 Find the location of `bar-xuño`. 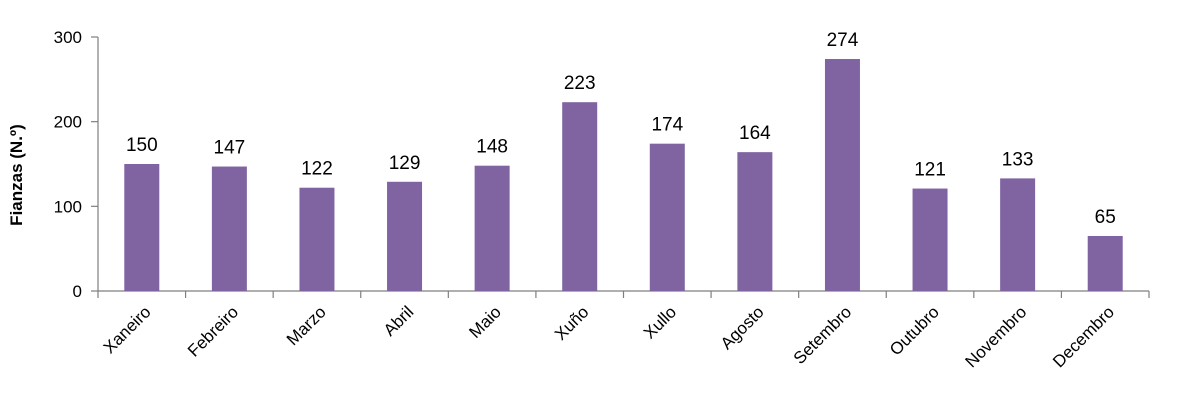

bar-xuño is located at coordinates (580, 197).